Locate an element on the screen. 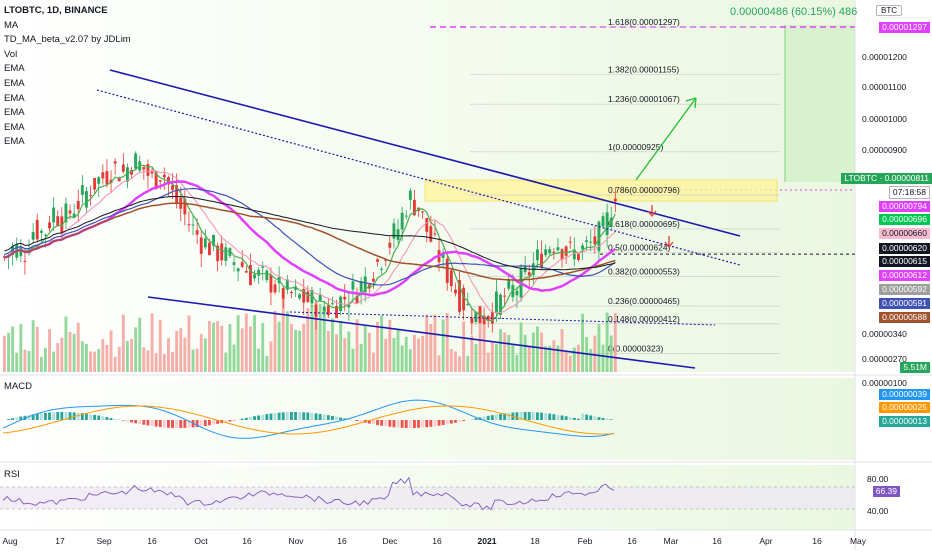 Image resolution: width=932 pixels, height=555 pixels. symbol-title: LTOBTC, 1D, BINANCE is located at coordinates (67, 11).